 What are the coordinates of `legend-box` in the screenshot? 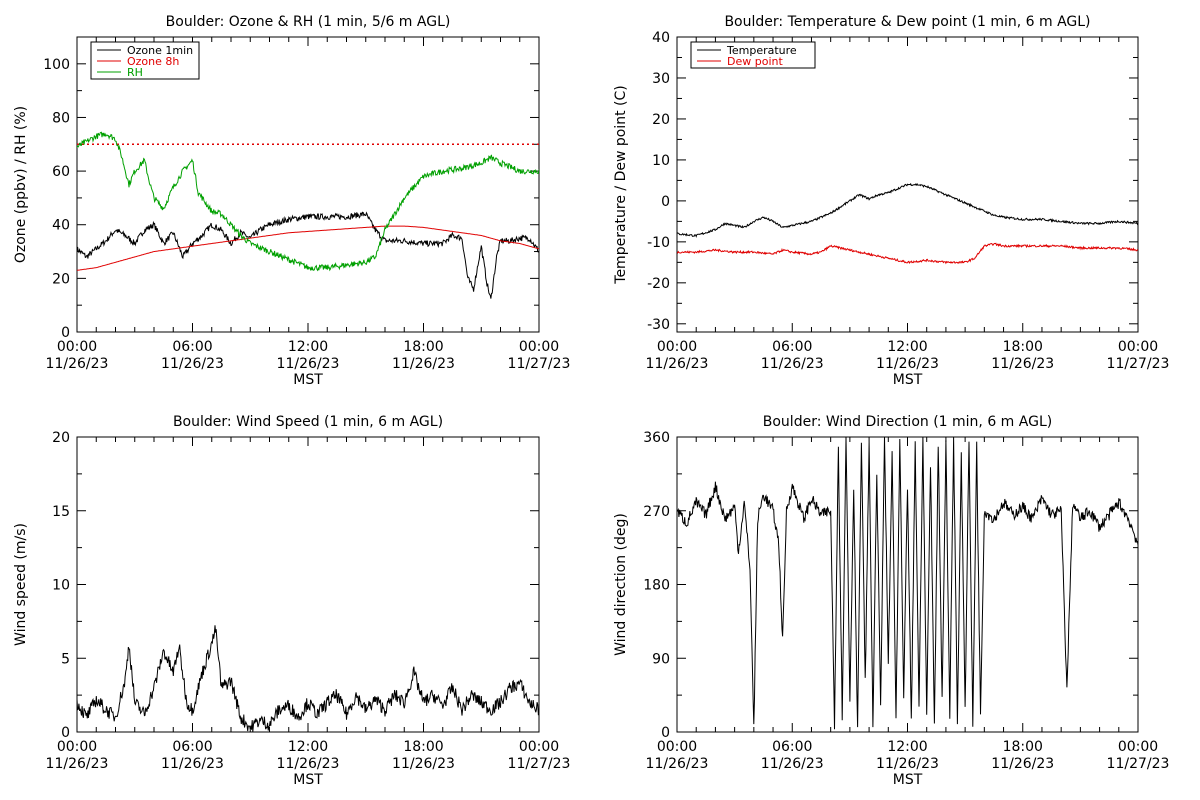 It's located at (753, 55).